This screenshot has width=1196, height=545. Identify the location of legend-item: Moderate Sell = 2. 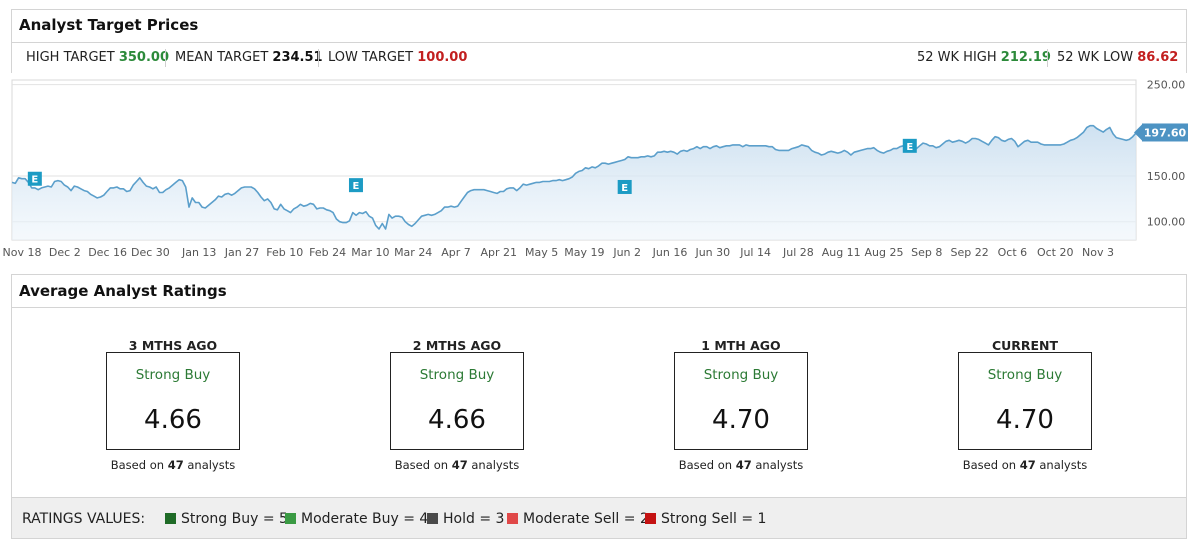
(578, 519).